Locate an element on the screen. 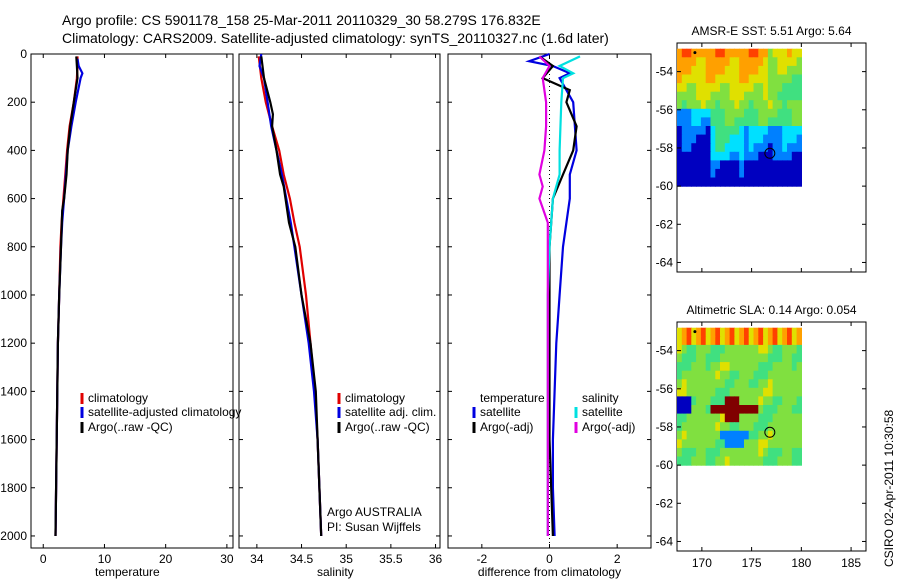 This screenshot has height=580, width=900. y-tick-label: -60 is located at coordinates (665, 465).